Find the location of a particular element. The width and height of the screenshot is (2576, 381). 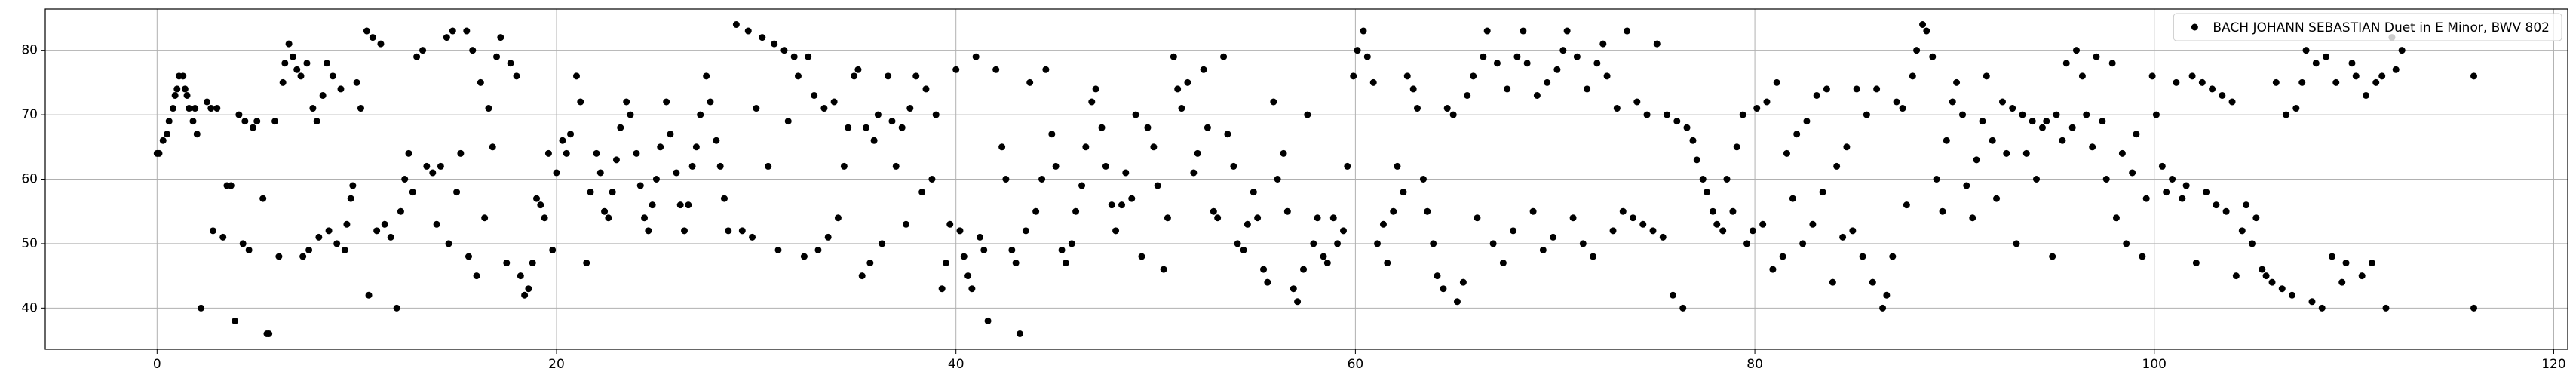

y-tick-label: 50 is located at coordinates (29, 243).